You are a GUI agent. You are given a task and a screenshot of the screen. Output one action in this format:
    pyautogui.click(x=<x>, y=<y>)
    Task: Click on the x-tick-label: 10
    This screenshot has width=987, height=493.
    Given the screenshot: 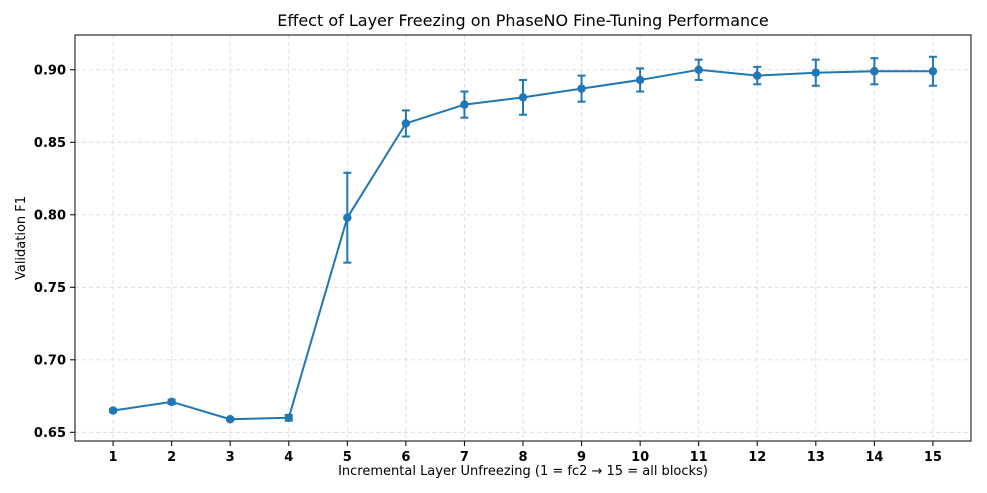 What is the action you would take?
    pyautogui.click(x=640, y=457)
    